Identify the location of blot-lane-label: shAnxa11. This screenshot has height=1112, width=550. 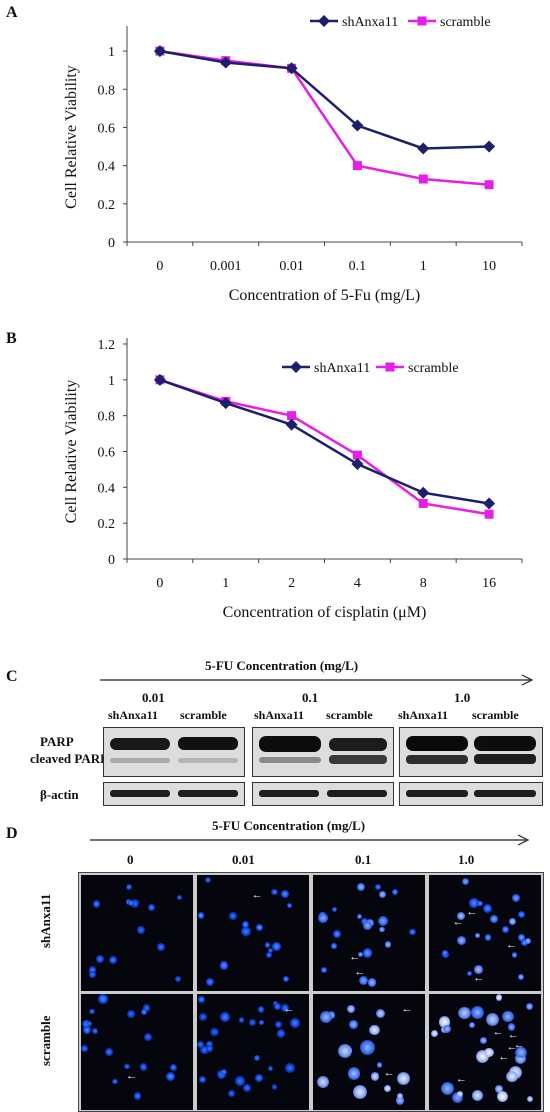
(279, 715).